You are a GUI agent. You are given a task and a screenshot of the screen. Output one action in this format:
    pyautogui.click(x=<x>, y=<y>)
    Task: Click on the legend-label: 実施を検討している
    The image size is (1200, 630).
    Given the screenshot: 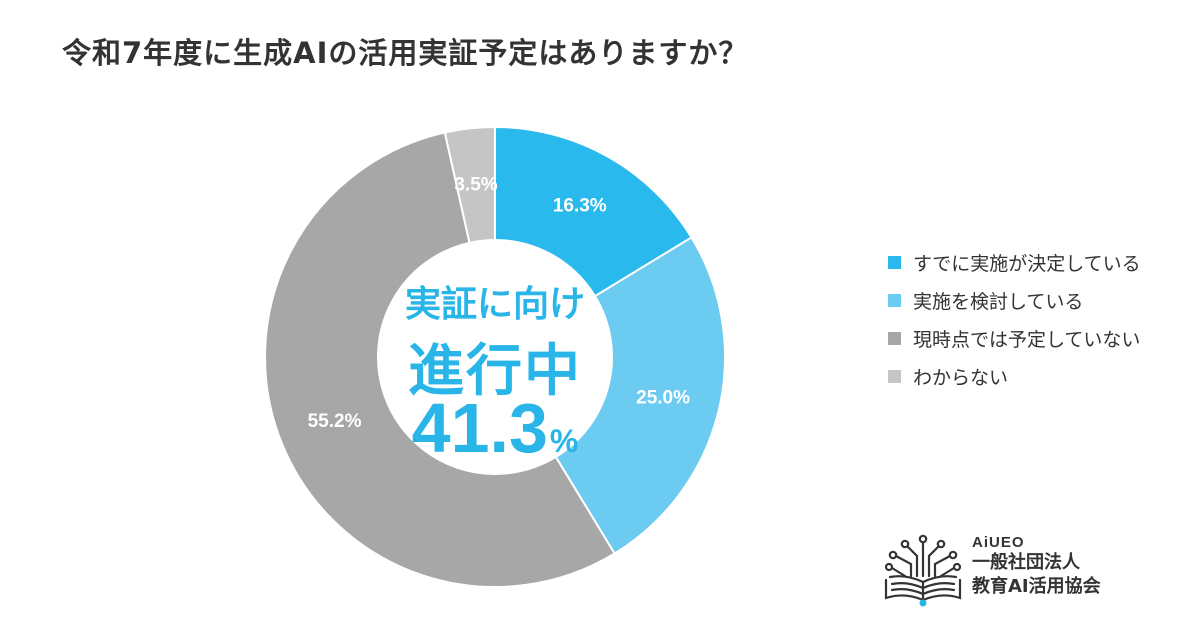 What is the action you would take?
    pyautogui.click(x=998, y=301)
    